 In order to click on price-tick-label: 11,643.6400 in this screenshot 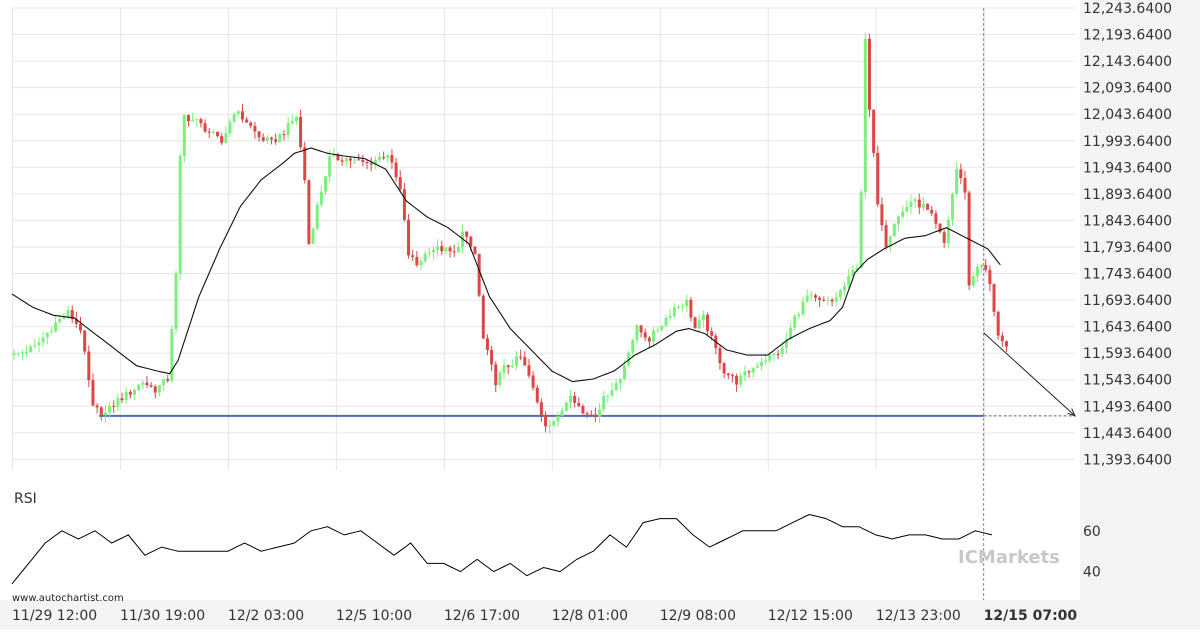, I will do `click(1127, 328)`.